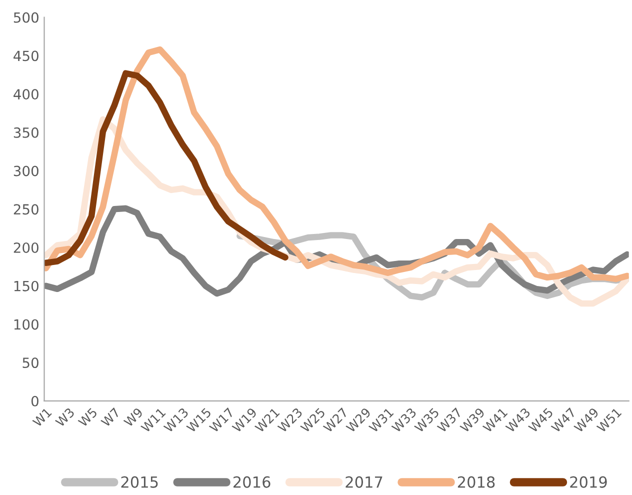 The image size is (632, 495). Describe the element at coordinates (588, 482) in the screenshot. I see `legend-label: 2019` at that location.